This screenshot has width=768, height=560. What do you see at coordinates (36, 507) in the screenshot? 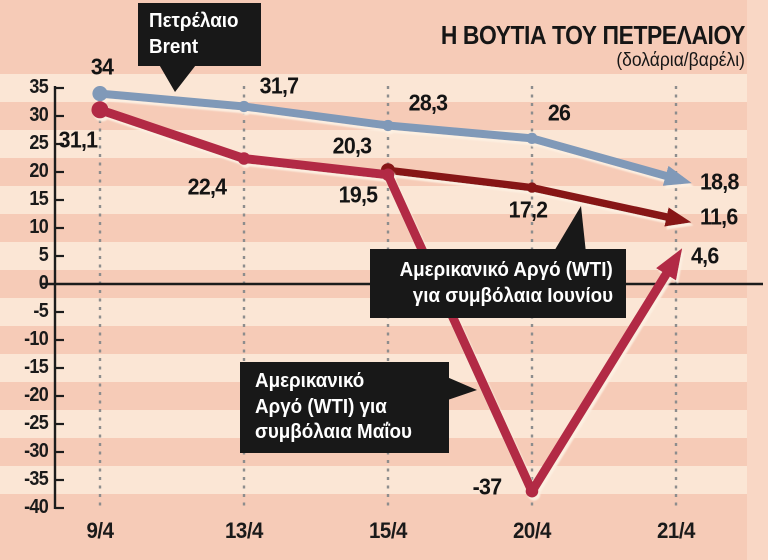
I see `y-axis-label--40: -40` at bounding box center [36, 507].